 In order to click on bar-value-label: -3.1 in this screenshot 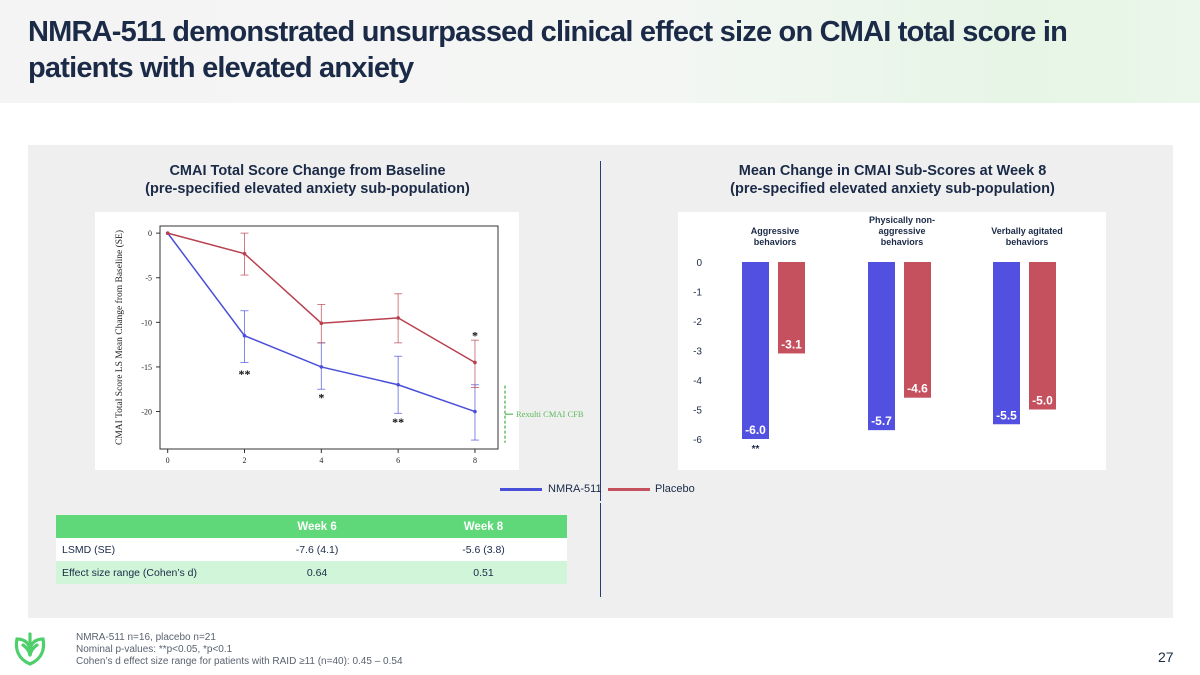, I will do `click(791, 344)`.